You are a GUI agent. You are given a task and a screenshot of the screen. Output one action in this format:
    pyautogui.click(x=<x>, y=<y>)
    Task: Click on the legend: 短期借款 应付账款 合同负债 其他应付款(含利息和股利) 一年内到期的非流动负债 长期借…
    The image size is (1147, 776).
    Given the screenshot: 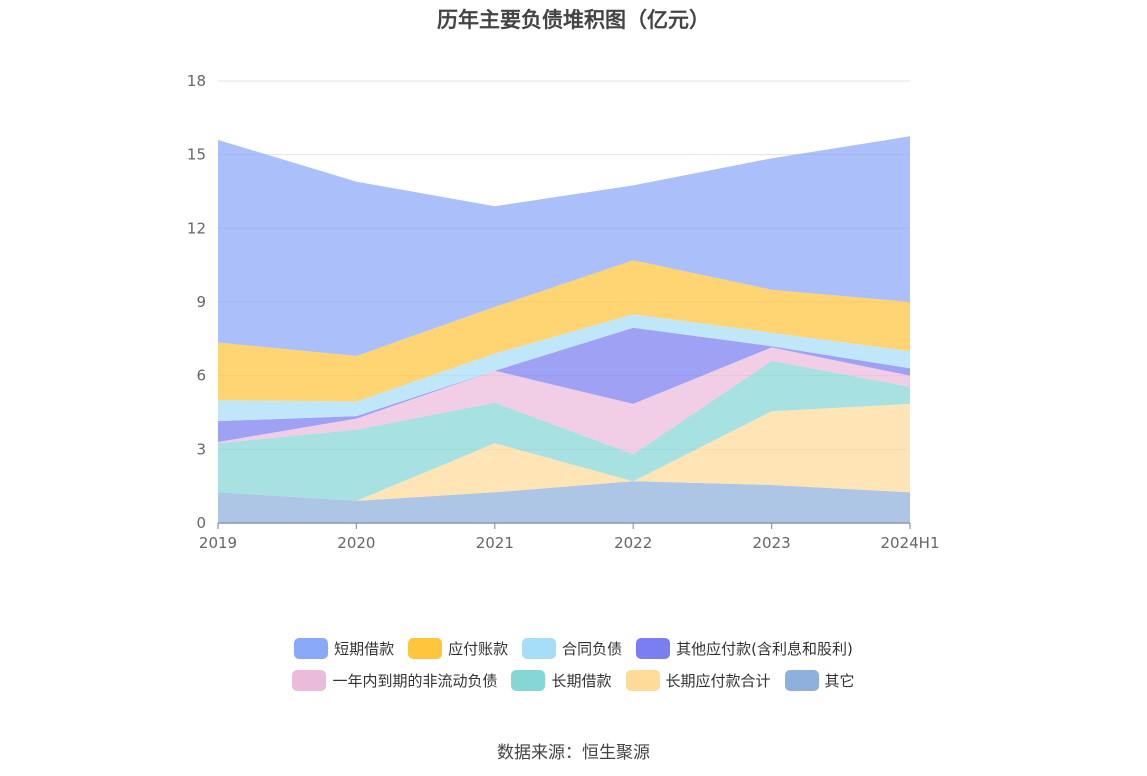 What is the action you would take?
    pyautogui.click(x=573, y=670)
    